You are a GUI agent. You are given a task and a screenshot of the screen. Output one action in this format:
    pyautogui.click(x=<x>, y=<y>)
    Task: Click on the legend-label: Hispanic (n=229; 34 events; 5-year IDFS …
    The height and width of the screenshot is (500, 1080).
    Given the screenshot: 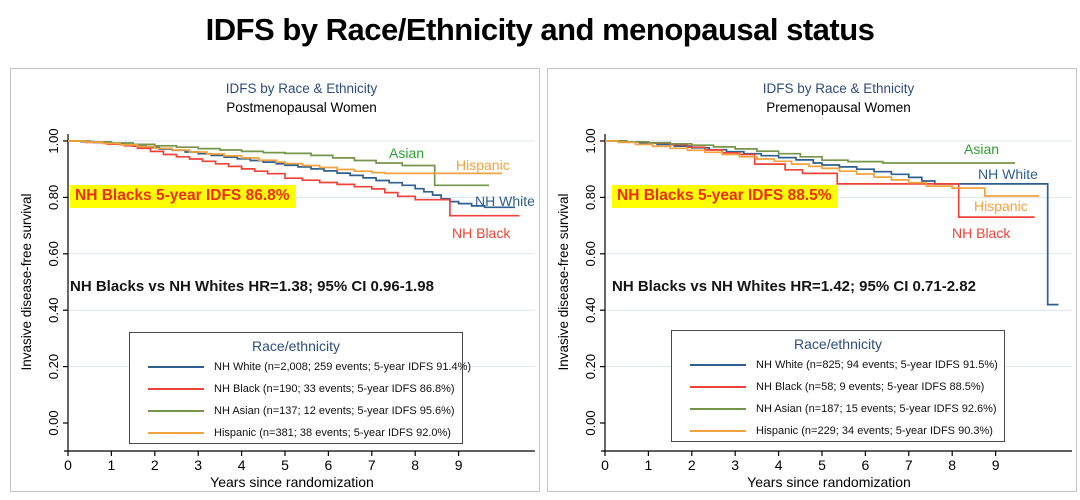 What is the action you would take?
    pyautogui.click(x=874, y=431)
    